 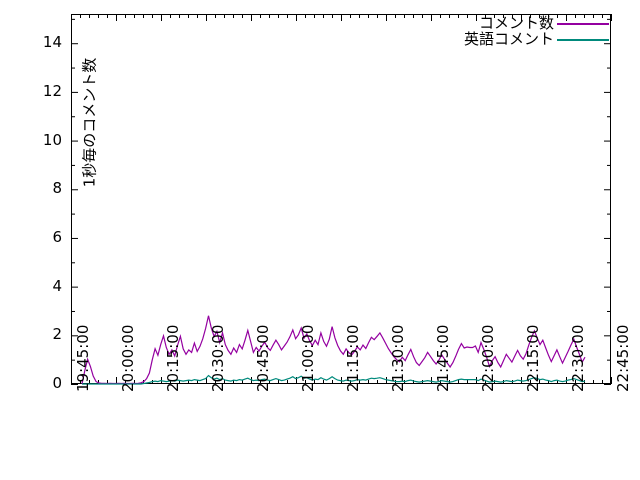 What do you see at coordinates (128, 358) in the screenshot?
I see `x-tick-label: 20:00:00` at bounding box center [128, 358].